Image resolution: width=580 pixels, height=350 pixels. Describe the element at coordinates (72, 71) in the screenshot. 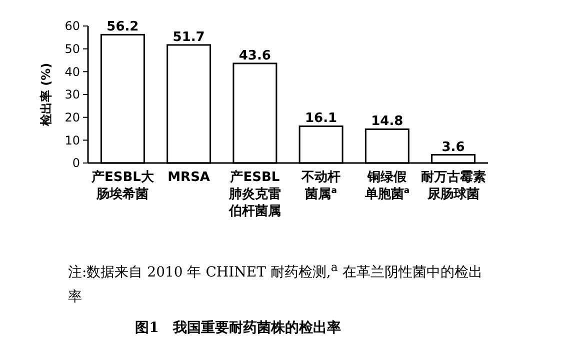

I see `y-tick-label: 40` at that location.